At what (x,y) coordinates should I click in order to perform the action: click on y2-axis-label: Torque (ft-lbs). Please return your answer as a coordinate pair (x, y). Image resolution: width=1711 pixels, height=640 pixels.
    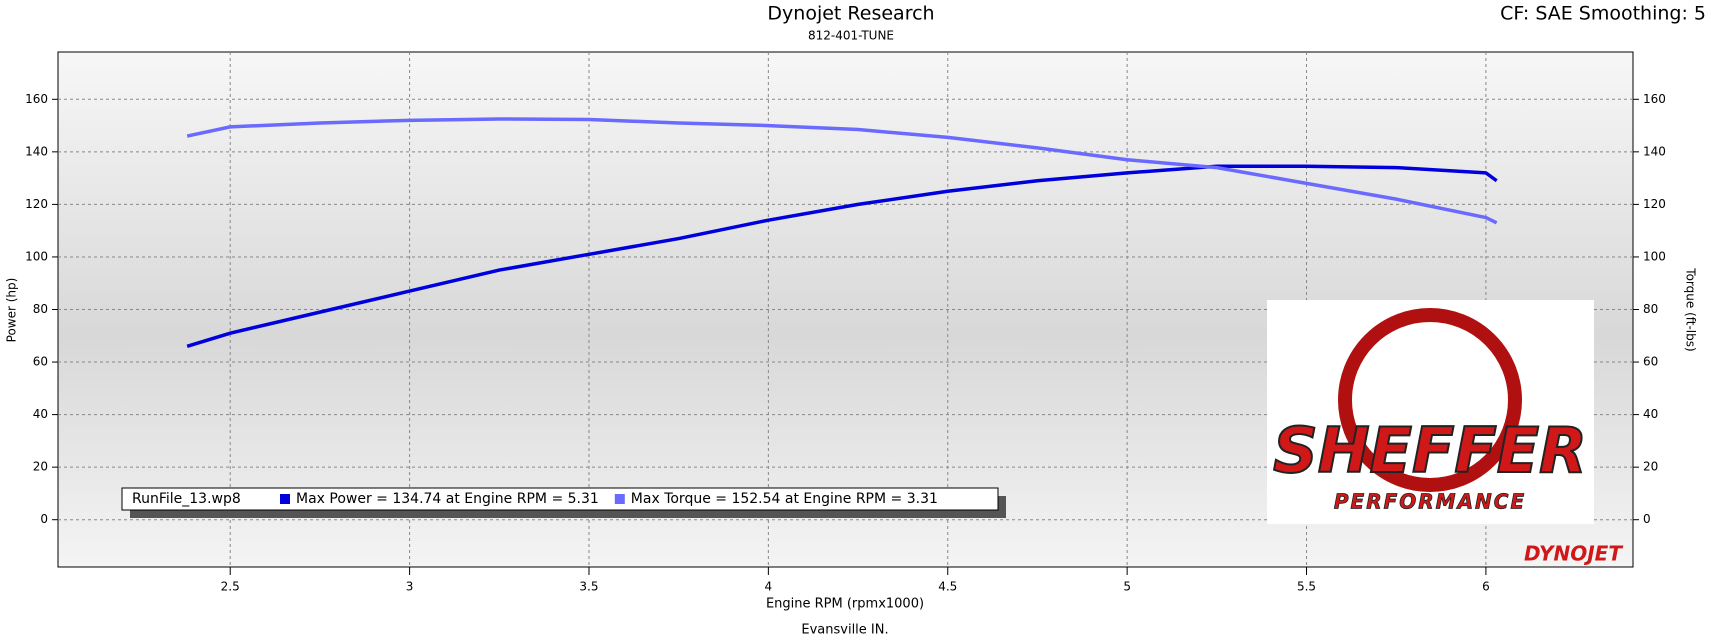
    Looking at the image, I should click on (1691, 309).